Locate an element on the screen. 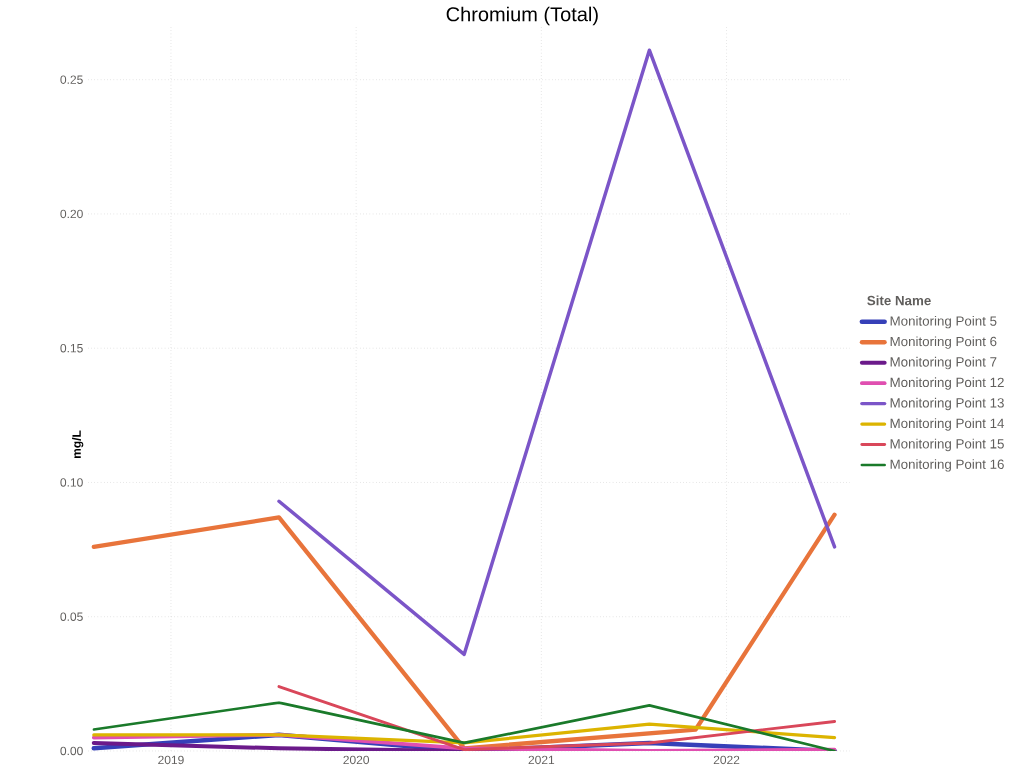 The height and width of the screenshot is (780, 1029). y-tick-label: 0.00 is located at coordinates (71, 751).